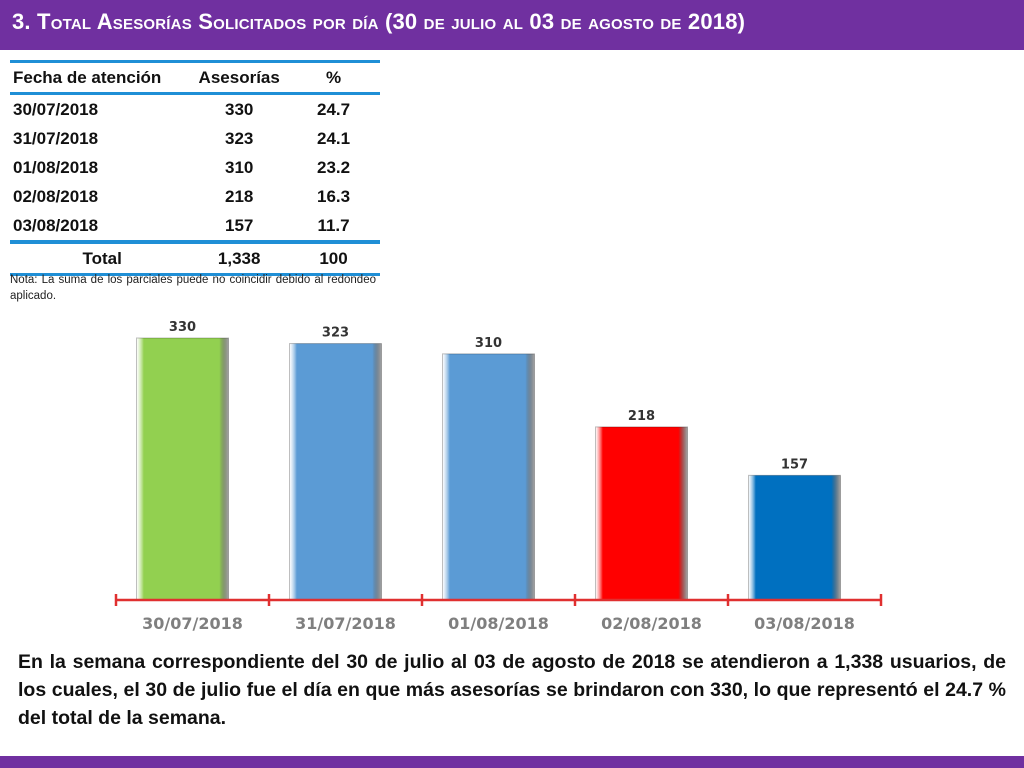 The width and height of the screenshot is (1024, 768). What do you see at coordinates (182, 327) in the screenshot?
I see `data-label: 330` at bounding box center [182, 327].